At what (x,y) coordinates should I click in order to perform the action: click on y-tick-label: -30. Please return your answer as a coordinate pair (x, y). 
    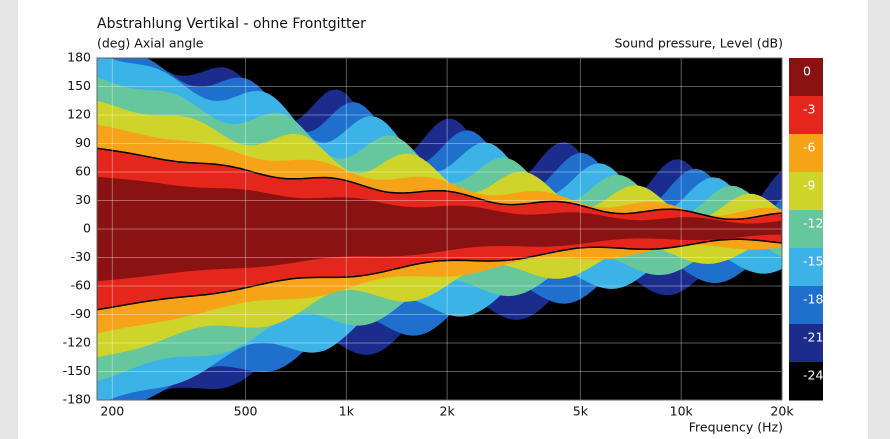
    Looking at the image, I should click on (81, 256).